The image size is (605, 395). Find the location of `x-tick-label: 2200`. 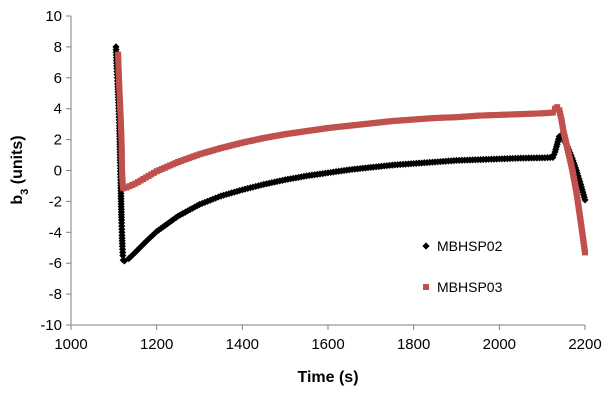

x-tick-label: 2200 is located at coordinates (584, 344).